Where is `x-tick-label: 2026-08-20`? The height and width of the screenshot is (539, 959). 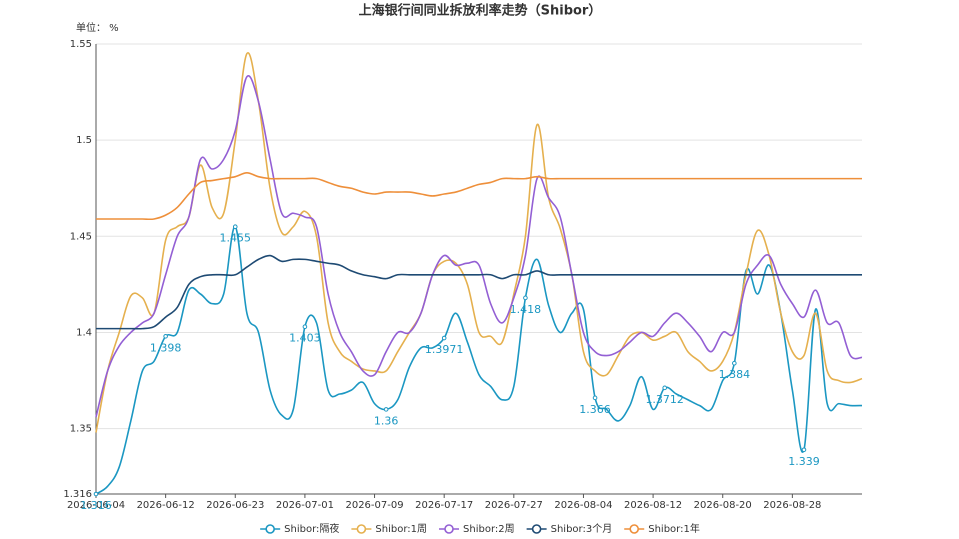
x-tick-label: 2026-08-20 is located at coordinates (723, 505).